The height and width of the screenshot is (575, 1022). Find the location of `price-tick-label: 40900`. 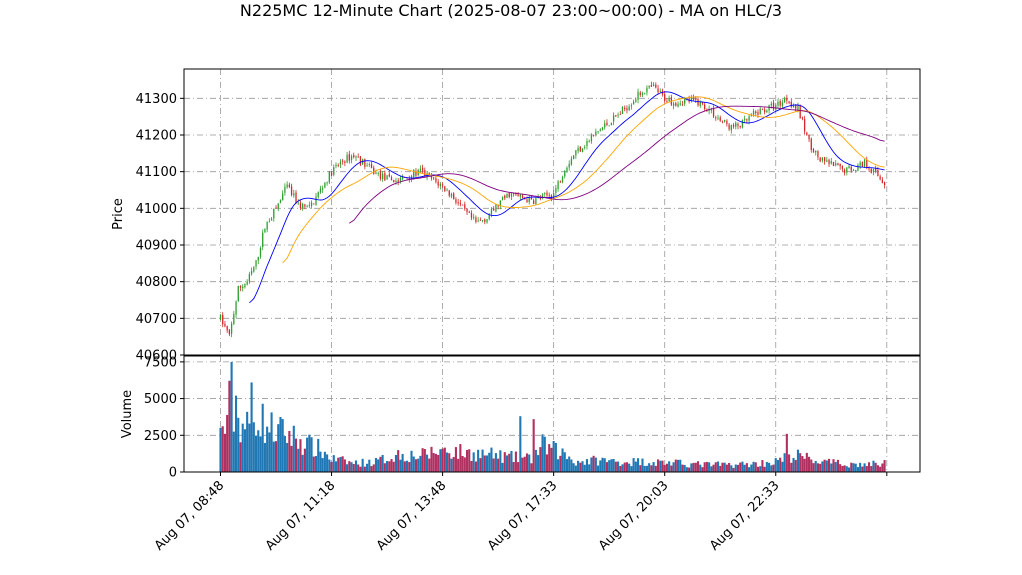

price-tick-label: 40900 is located at coordinates (156, 246).